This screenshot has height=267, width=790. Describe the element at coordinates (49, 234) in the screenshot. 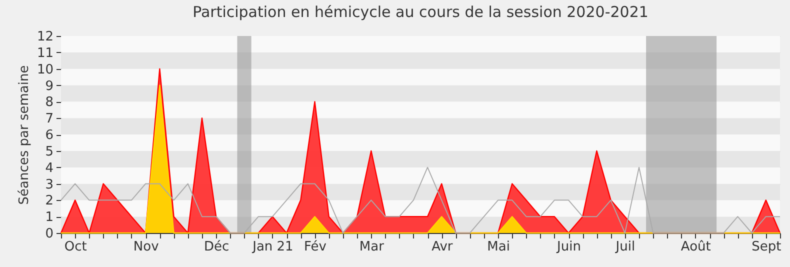

I see `y-tick-label: 0` at that location.